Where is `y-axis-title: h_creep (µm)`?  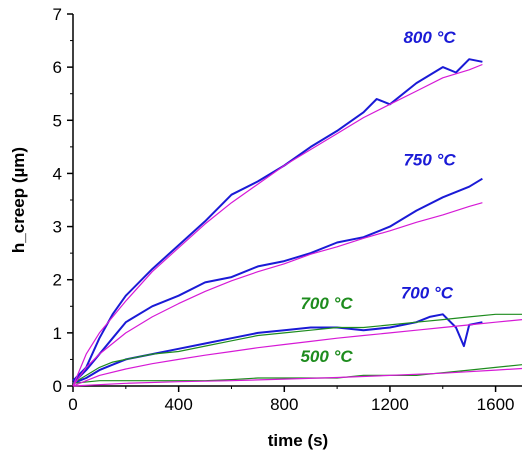 y-axis-title: h_creep (µm) is located at coordinates (18, 200).